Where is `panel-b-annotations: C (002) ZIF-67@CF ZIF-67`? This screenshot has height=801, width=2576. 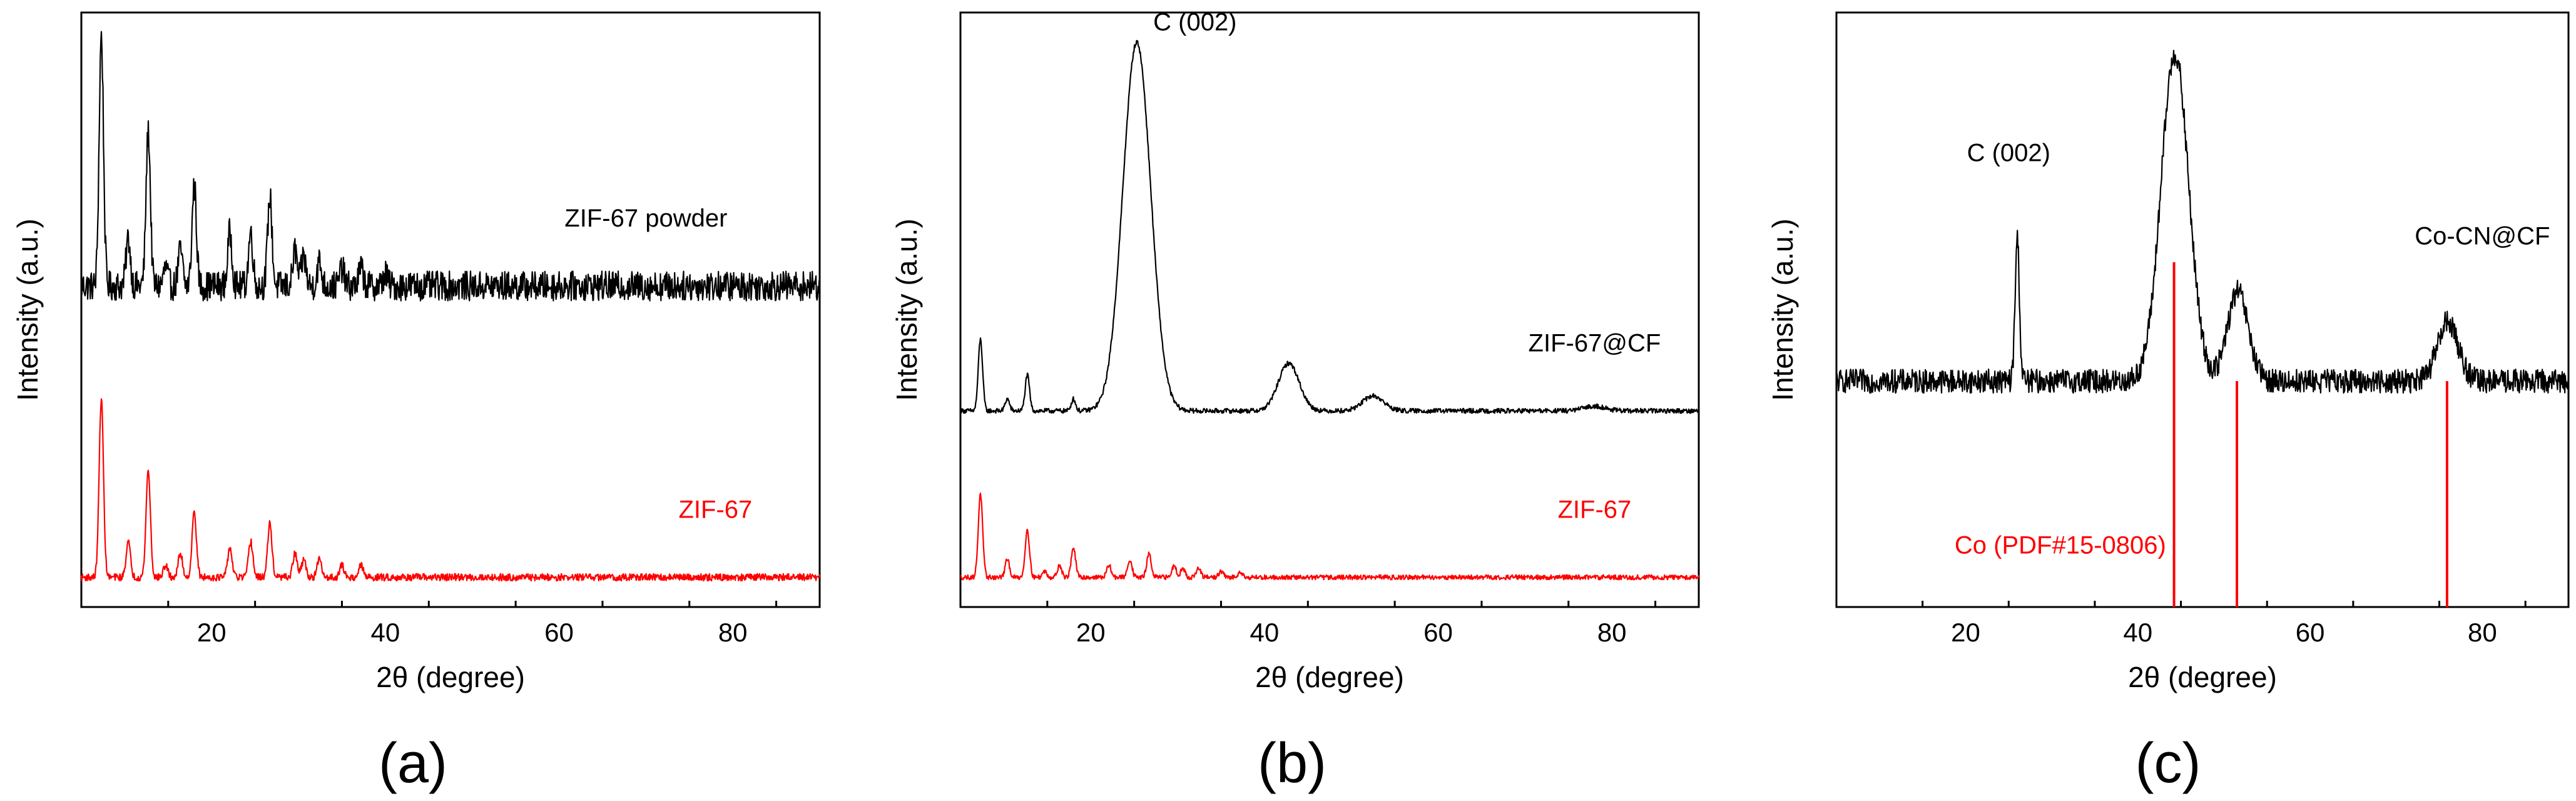
panel-b-annotations: C (002) ZIF-67@CF ZIF-67 is located at coordinates (1407, 266).